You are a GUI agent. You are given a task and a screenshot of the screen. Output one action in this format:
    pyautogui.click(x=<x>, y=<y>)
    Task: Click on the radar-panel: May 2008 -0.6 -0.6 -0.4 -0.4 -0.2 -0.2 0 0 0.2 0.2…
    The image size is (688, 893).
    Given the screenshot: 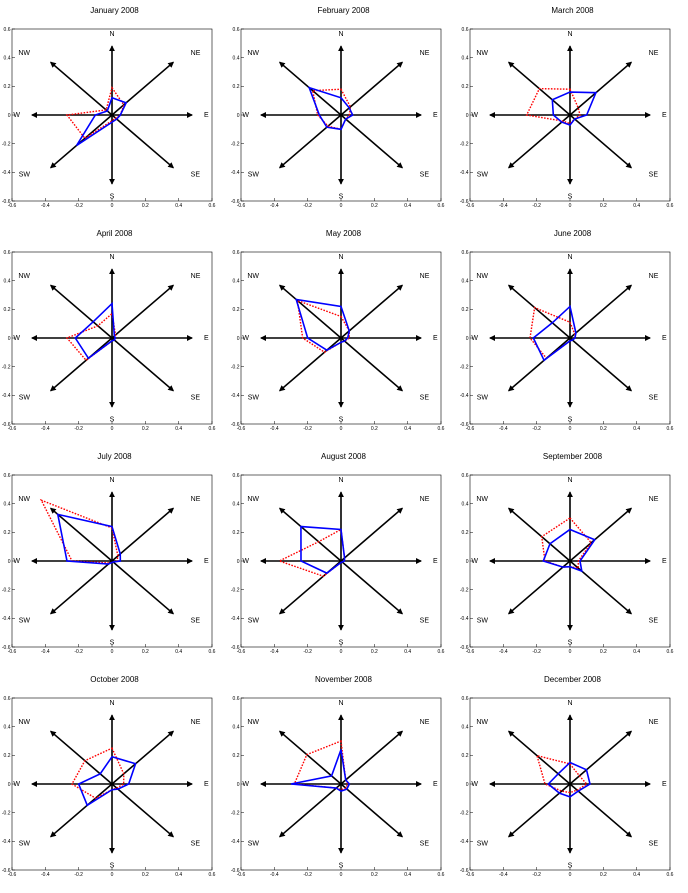 What is the action you would take?
    pyautogui.click(x=343, y=334)
    